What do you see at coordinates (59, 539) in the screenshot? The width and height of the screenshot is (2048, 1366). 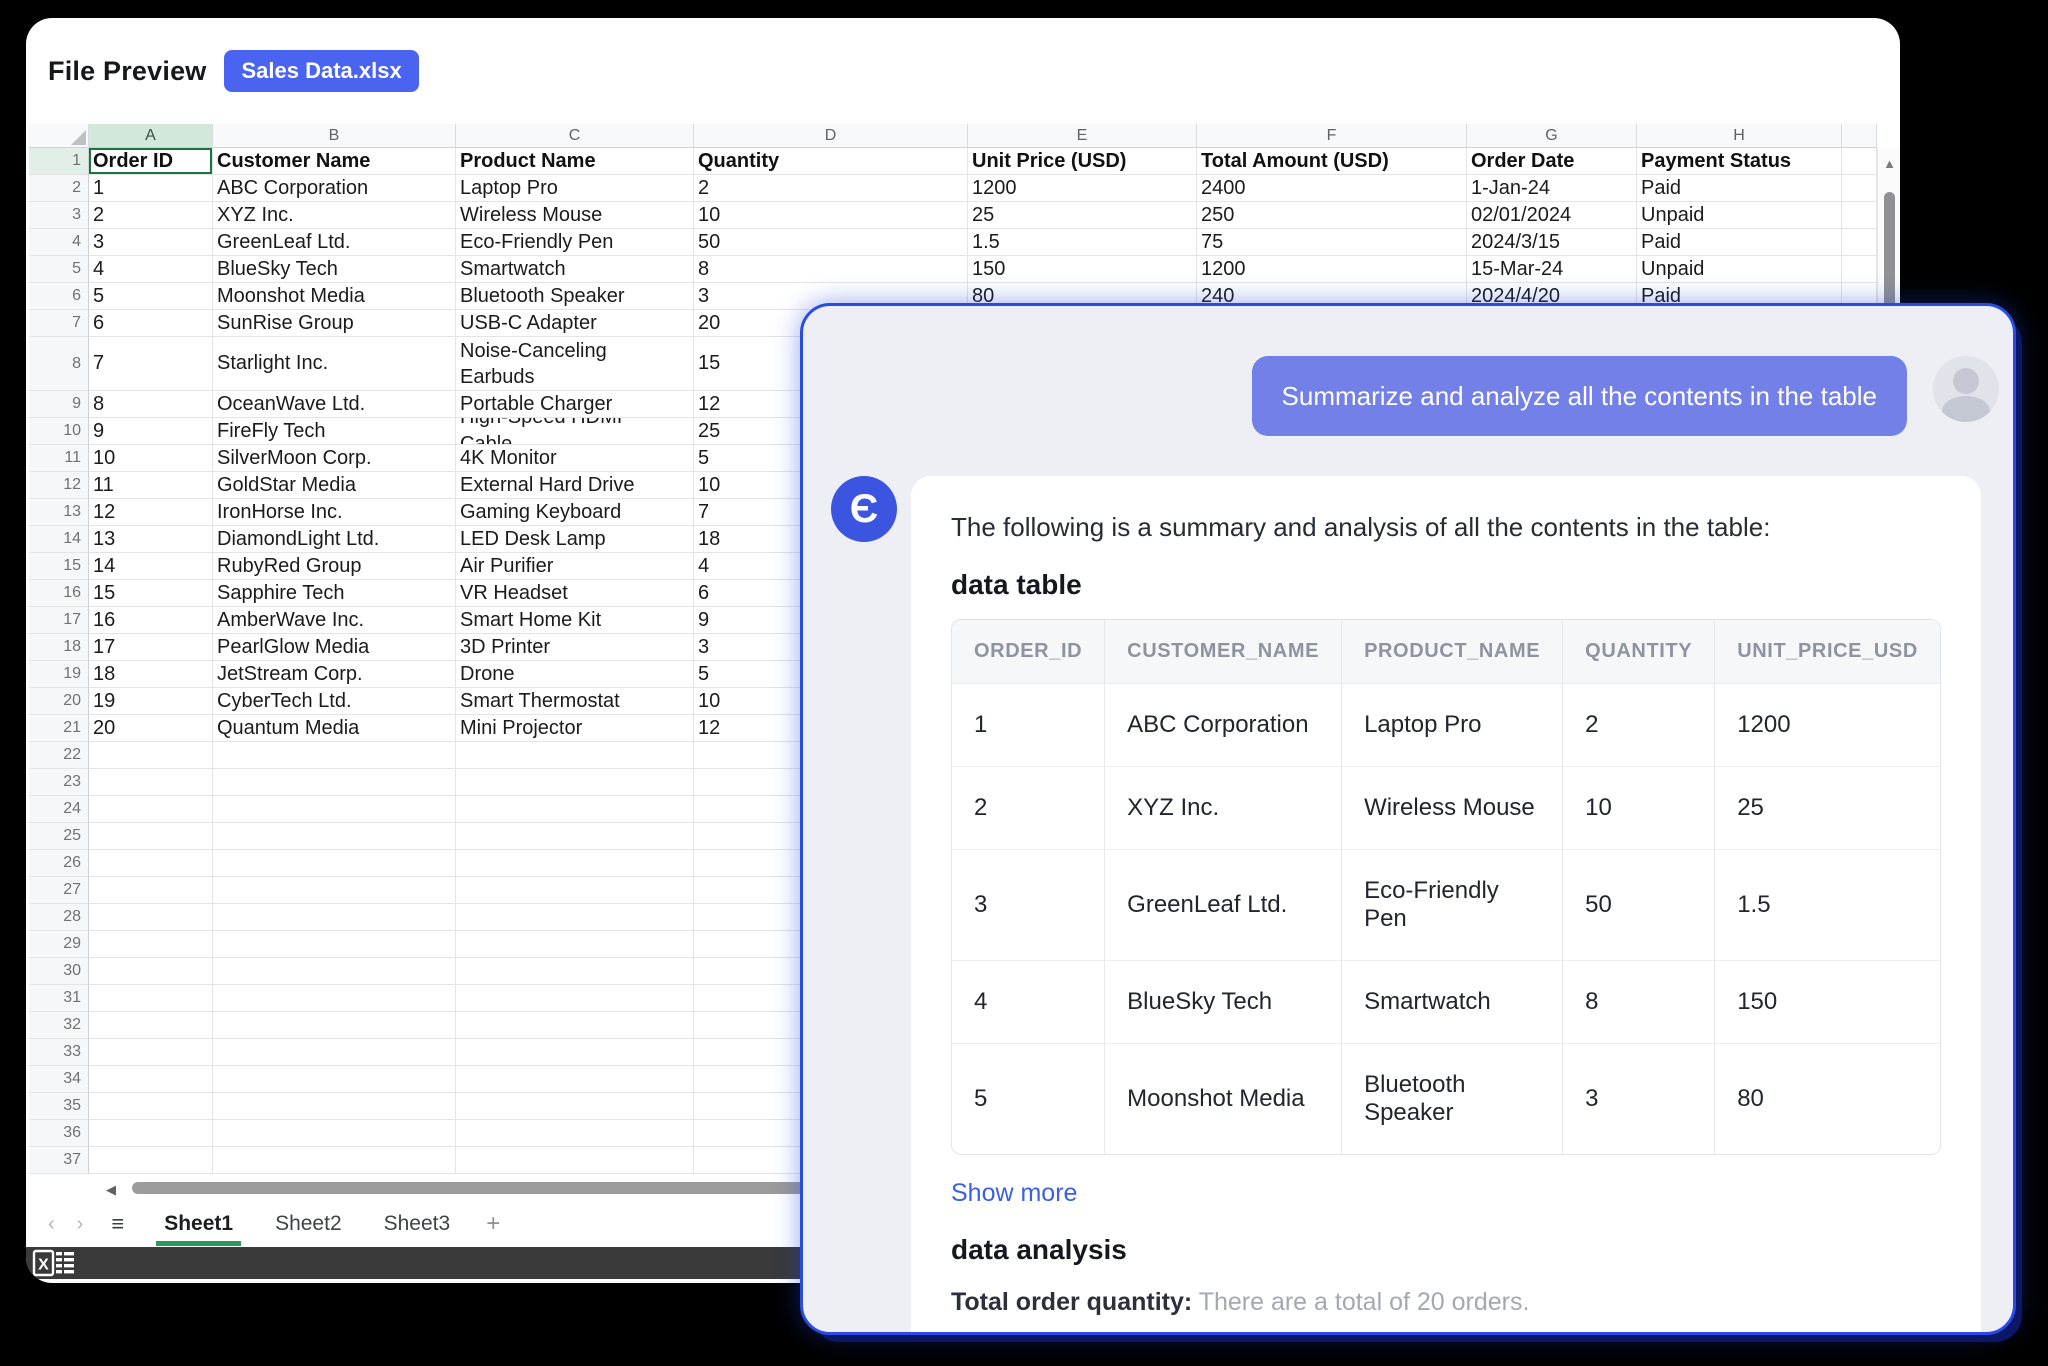 I see `row-number: 14` at bounding box center [59, 539].